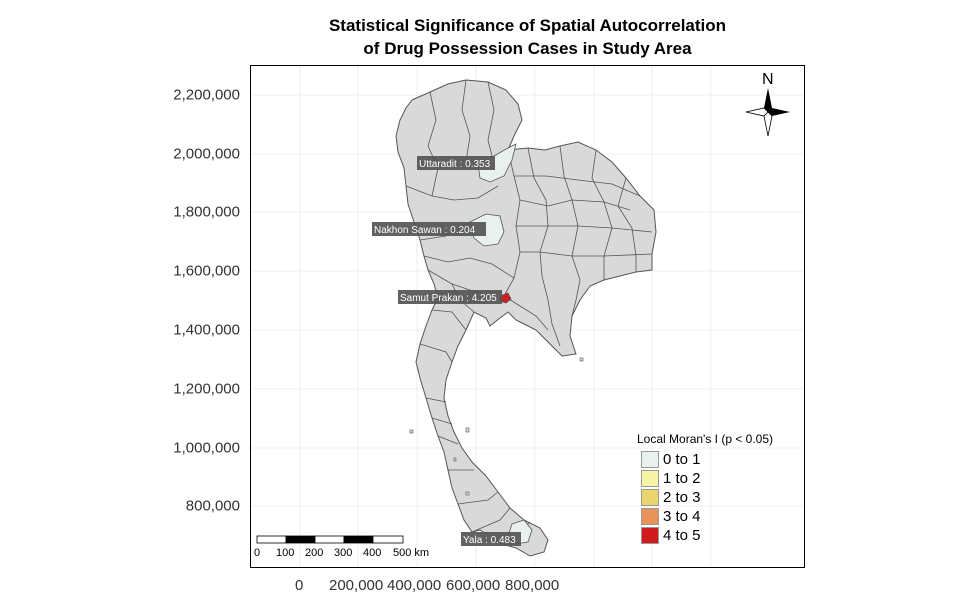 This screenshot has height=604, width=978. Describe the element at coordinates (682, 535) in the screenshot. I see `legend-label: 4 to 5` at that location.